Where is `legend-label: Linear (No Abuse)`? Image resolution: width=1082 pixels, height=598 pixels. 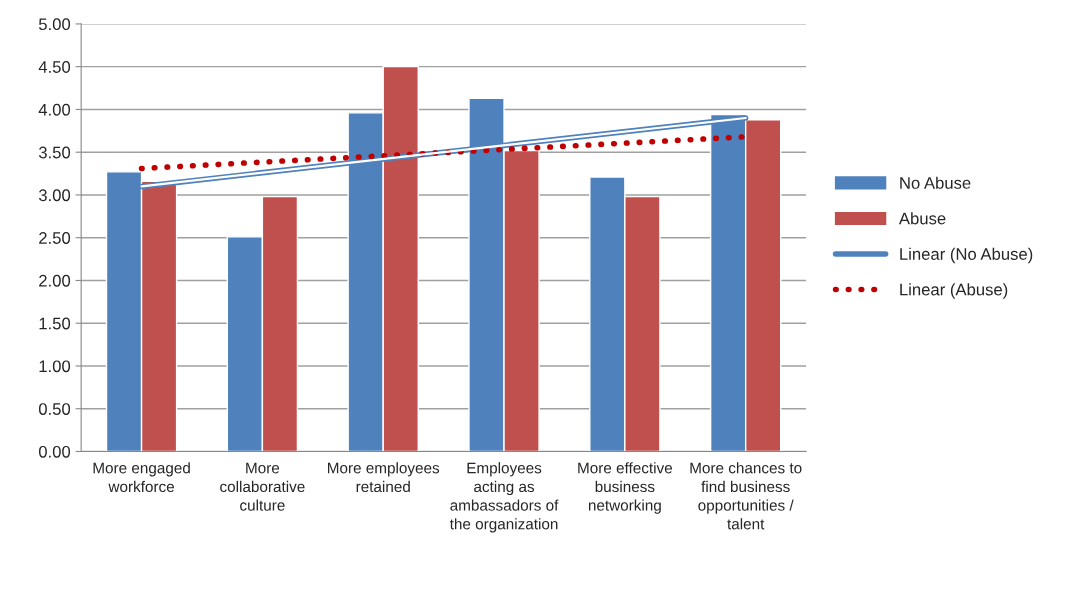
legend-label: Linear (No Abuse) is located at coordinates (966, 255).